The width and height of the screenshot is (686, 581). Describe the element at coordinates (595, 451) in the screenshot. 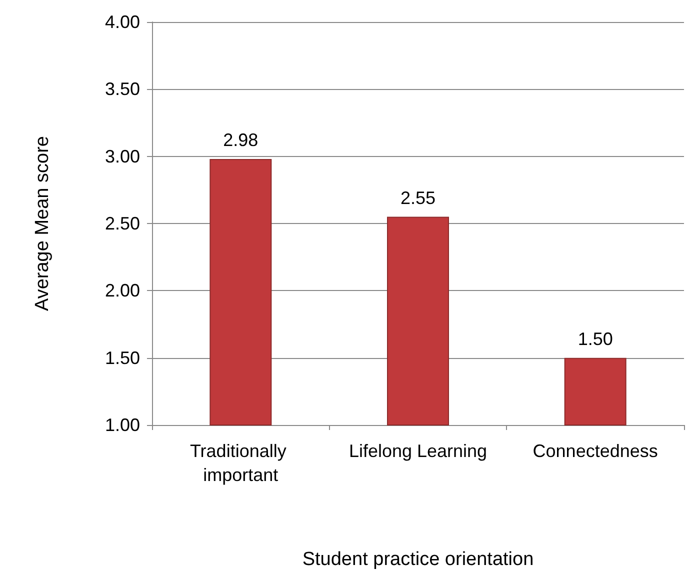

I see `x-tick-label: Connectedness` at that location.